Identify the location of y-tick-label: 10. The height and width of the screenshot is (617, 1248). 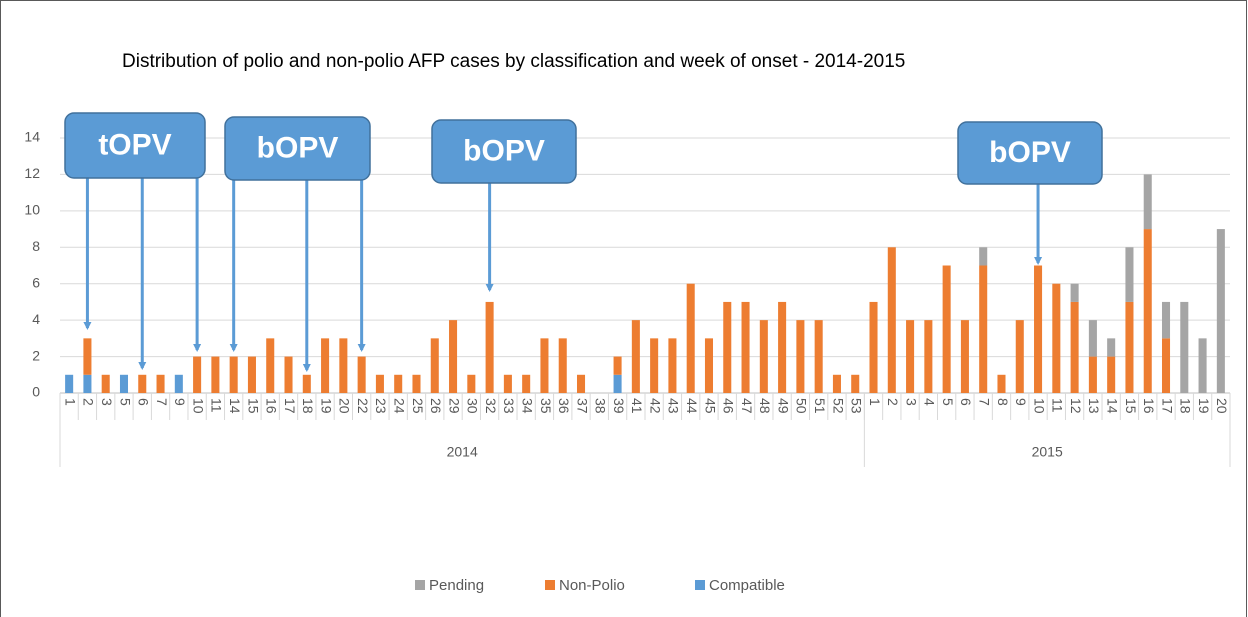
(32, 210).